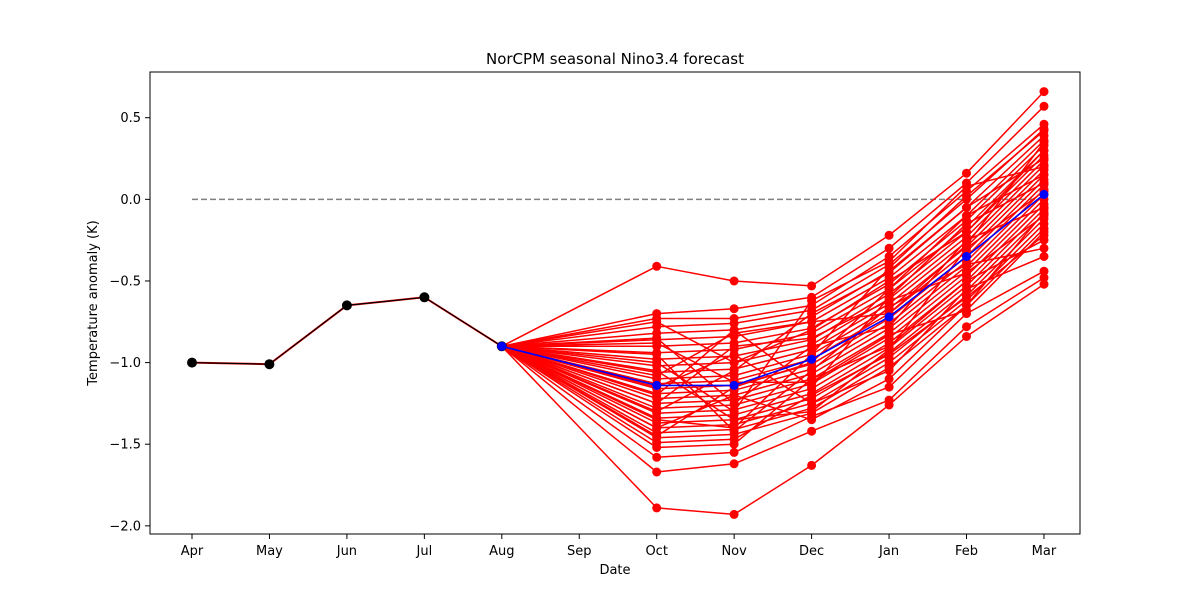 This screenshot has height=600, width=1200. What do you see at coordinates (125, 526) in the screenshot?
I see `y-tick-label: −2.0` at bounding box center [125, 526].